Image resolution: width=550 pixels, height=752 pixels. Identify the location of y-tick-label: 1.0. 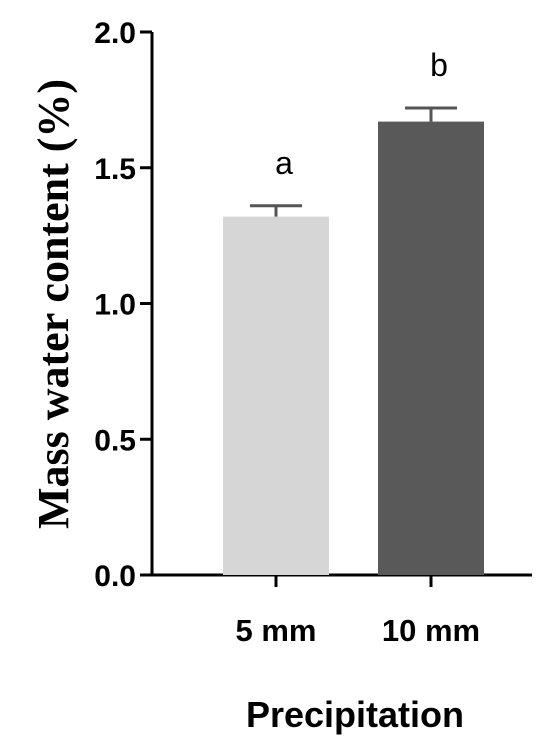
(115, 305).